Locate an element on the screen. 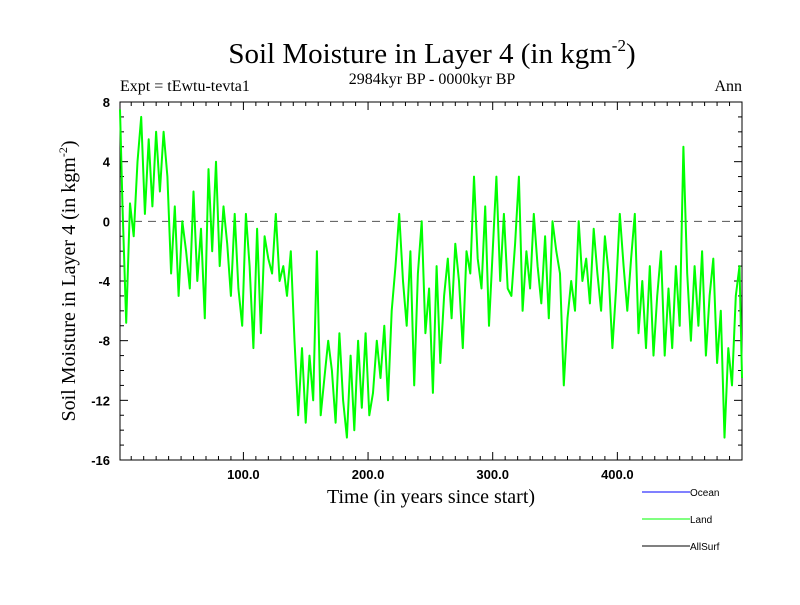 This screenshot has height=605, width=800. legend-label-allsurf: AllSurf is located at coordinates (705, 547).